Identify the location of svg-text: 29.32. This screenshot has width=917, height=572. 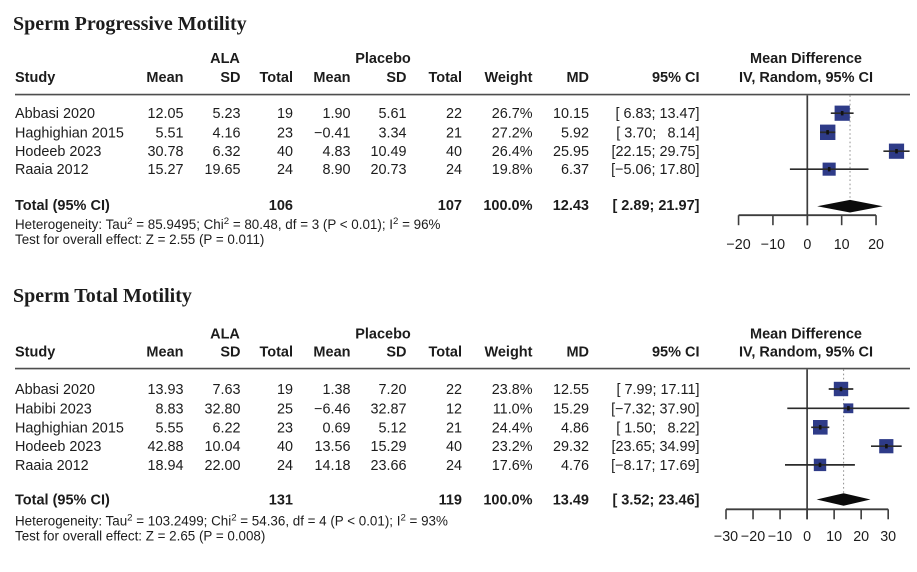
(571, 447).